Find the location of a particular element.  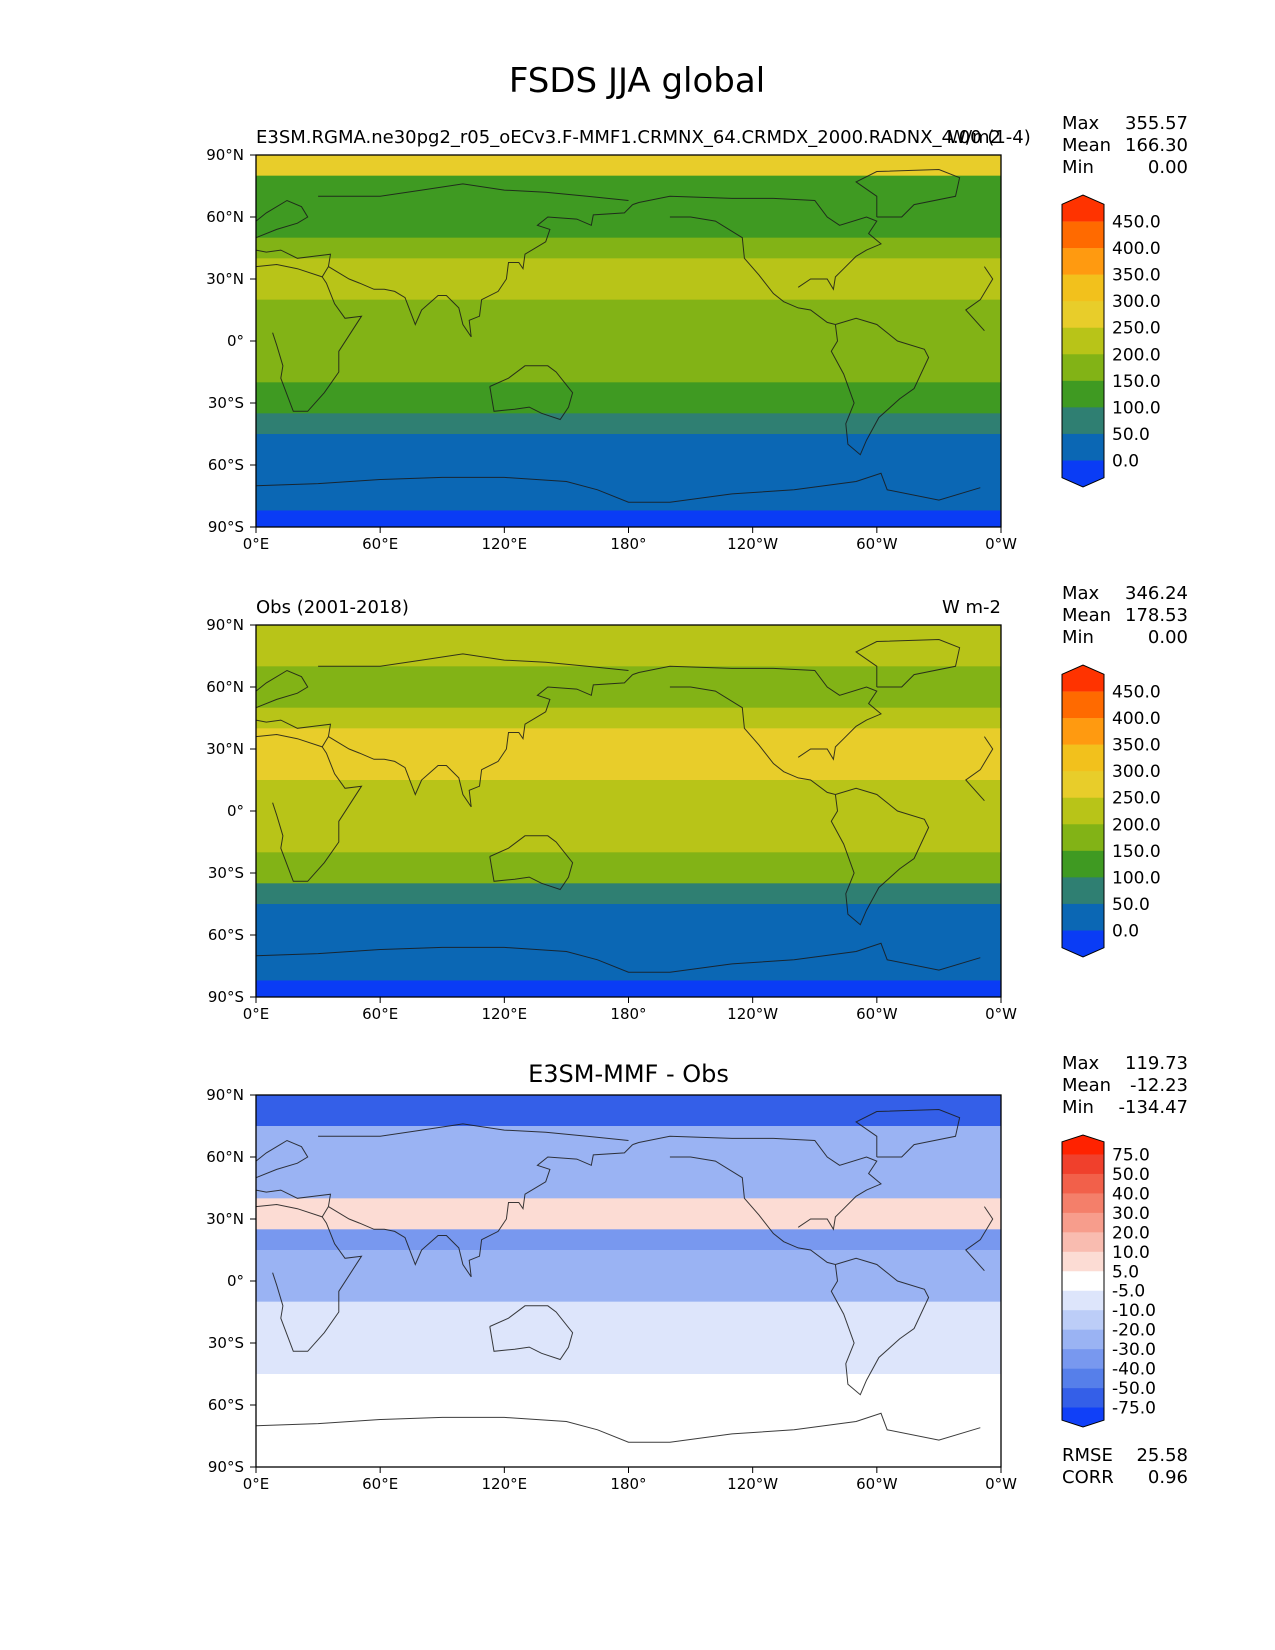

colorbar-label: 50.0 is located at coordinates (1131, 435).